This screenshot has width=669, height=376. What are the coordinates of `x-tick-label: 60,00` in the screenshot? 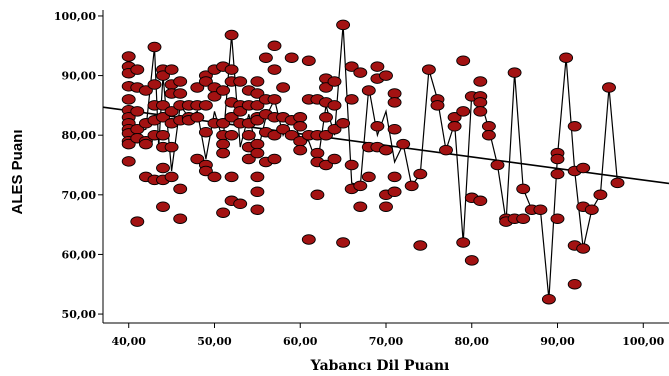 It's located at (300, 341).